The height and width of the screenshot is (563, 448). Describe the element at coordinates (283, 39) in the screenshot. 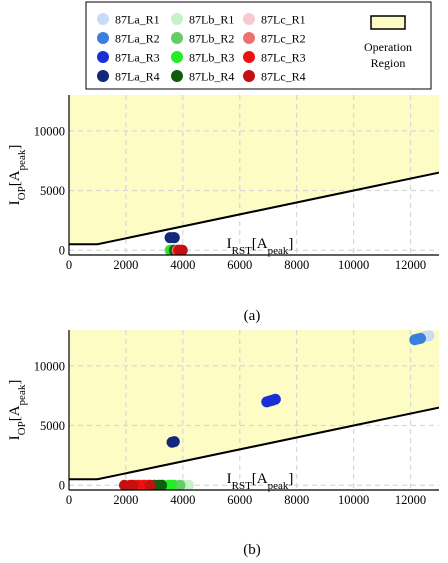

I see `legend-label-87Lc_R2: 87Lc_R2` at that location.